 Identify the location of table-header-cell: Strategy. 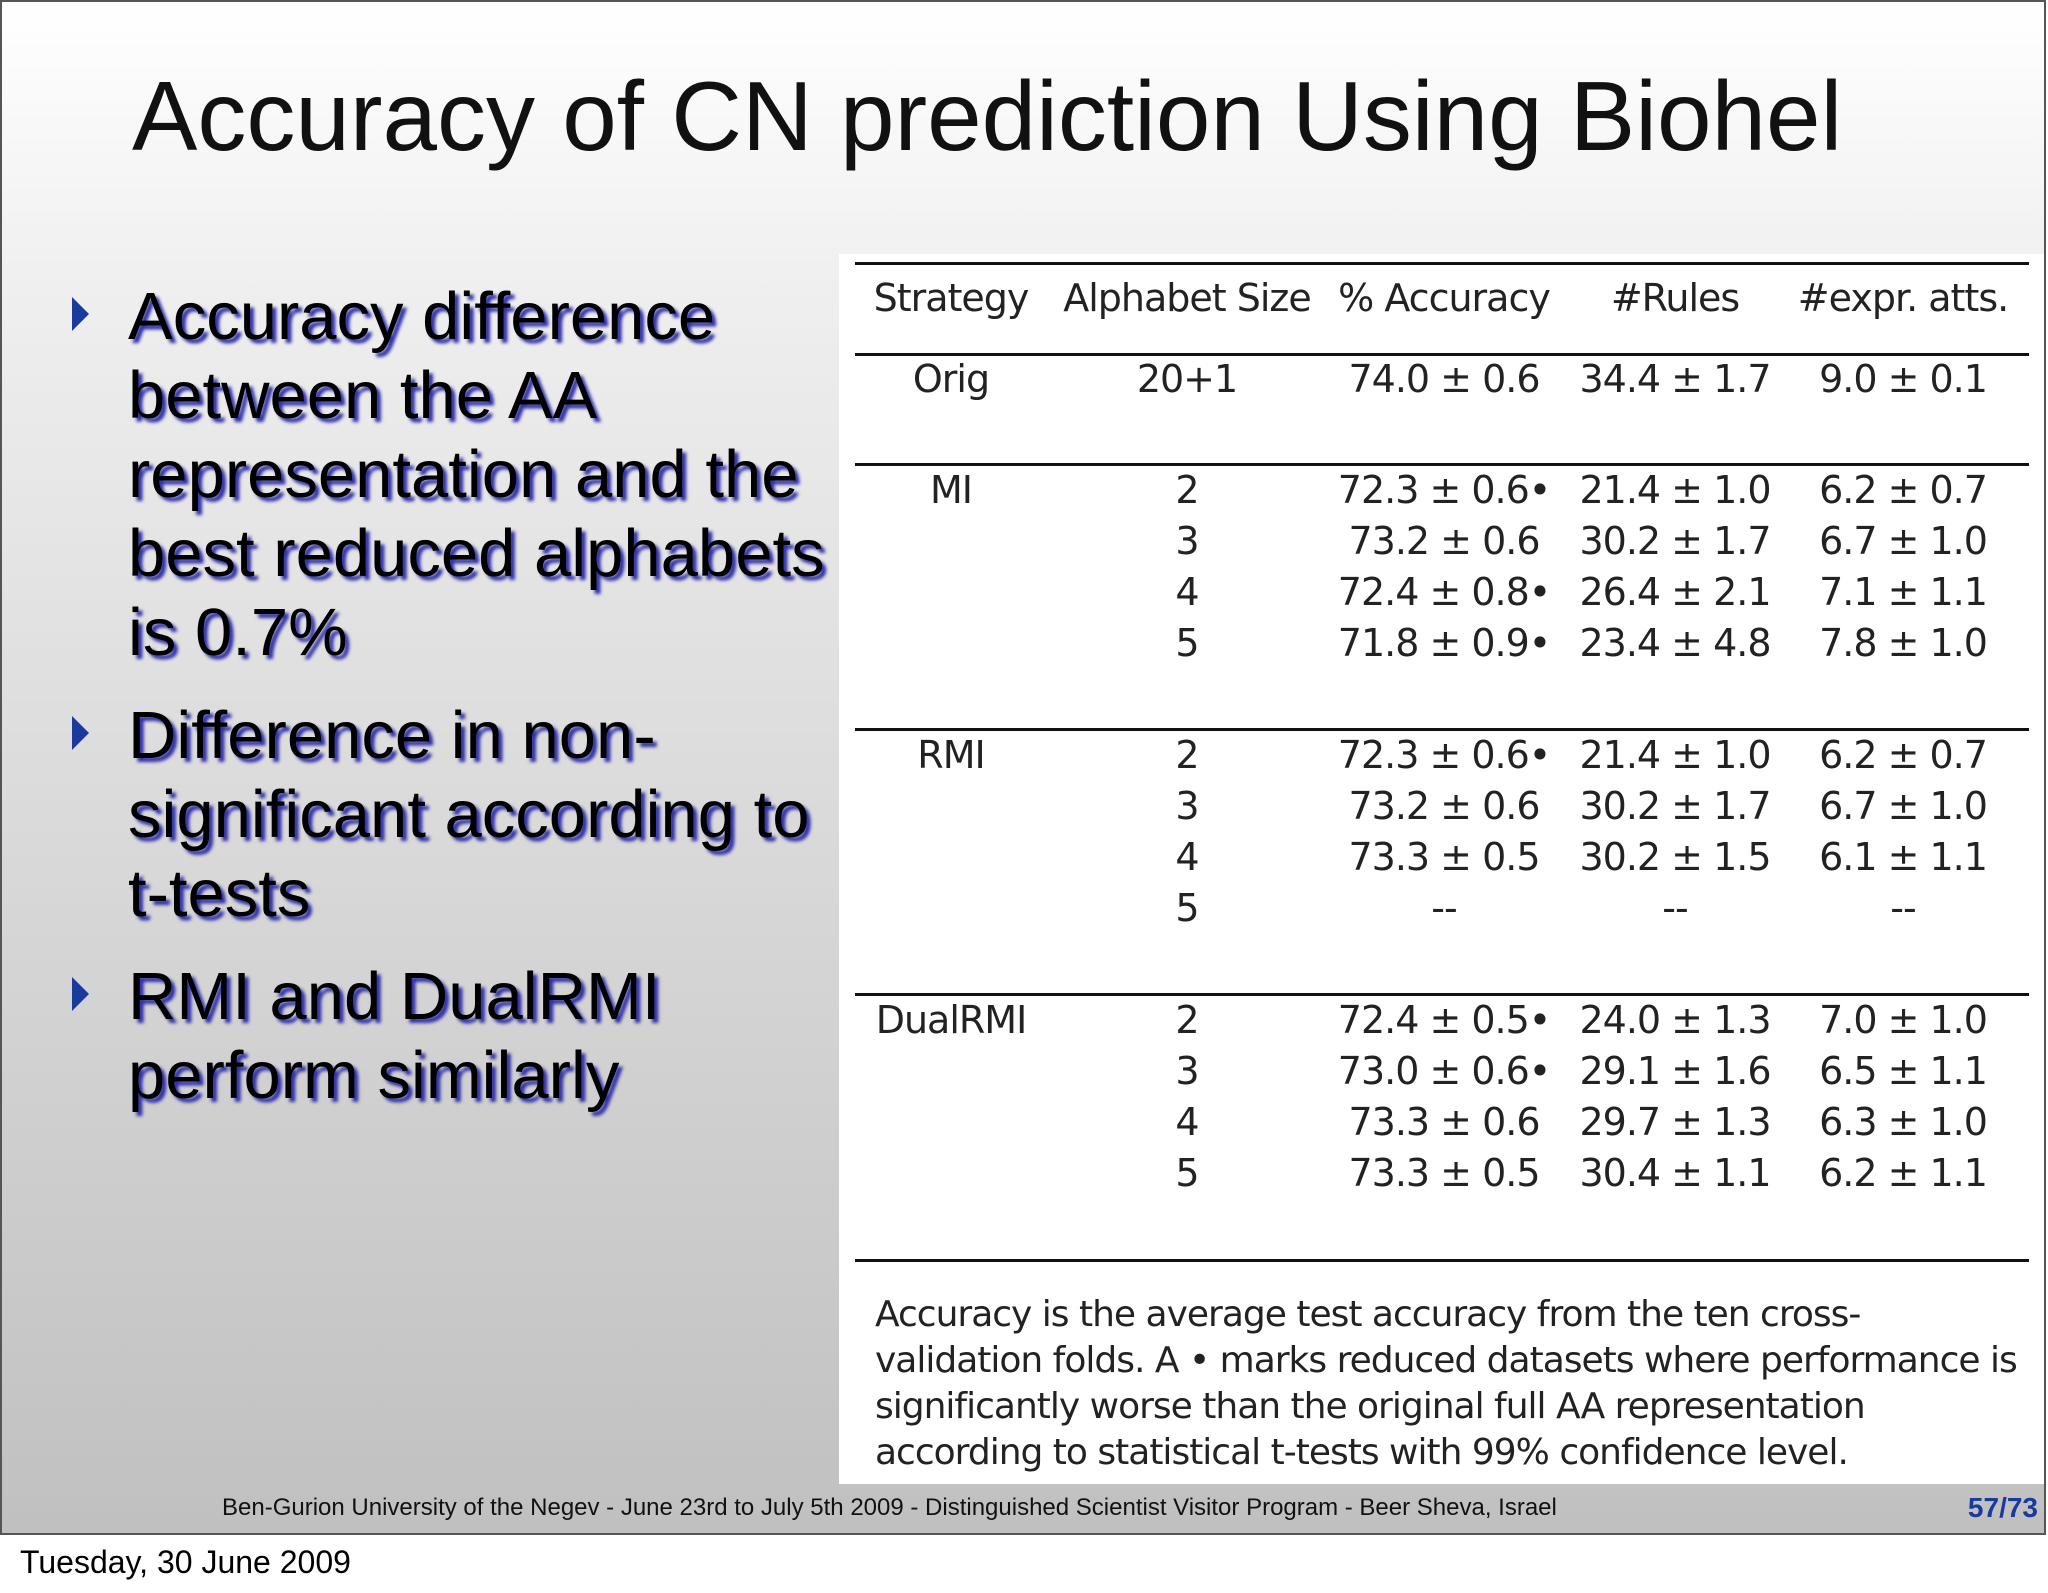
(951, 298).